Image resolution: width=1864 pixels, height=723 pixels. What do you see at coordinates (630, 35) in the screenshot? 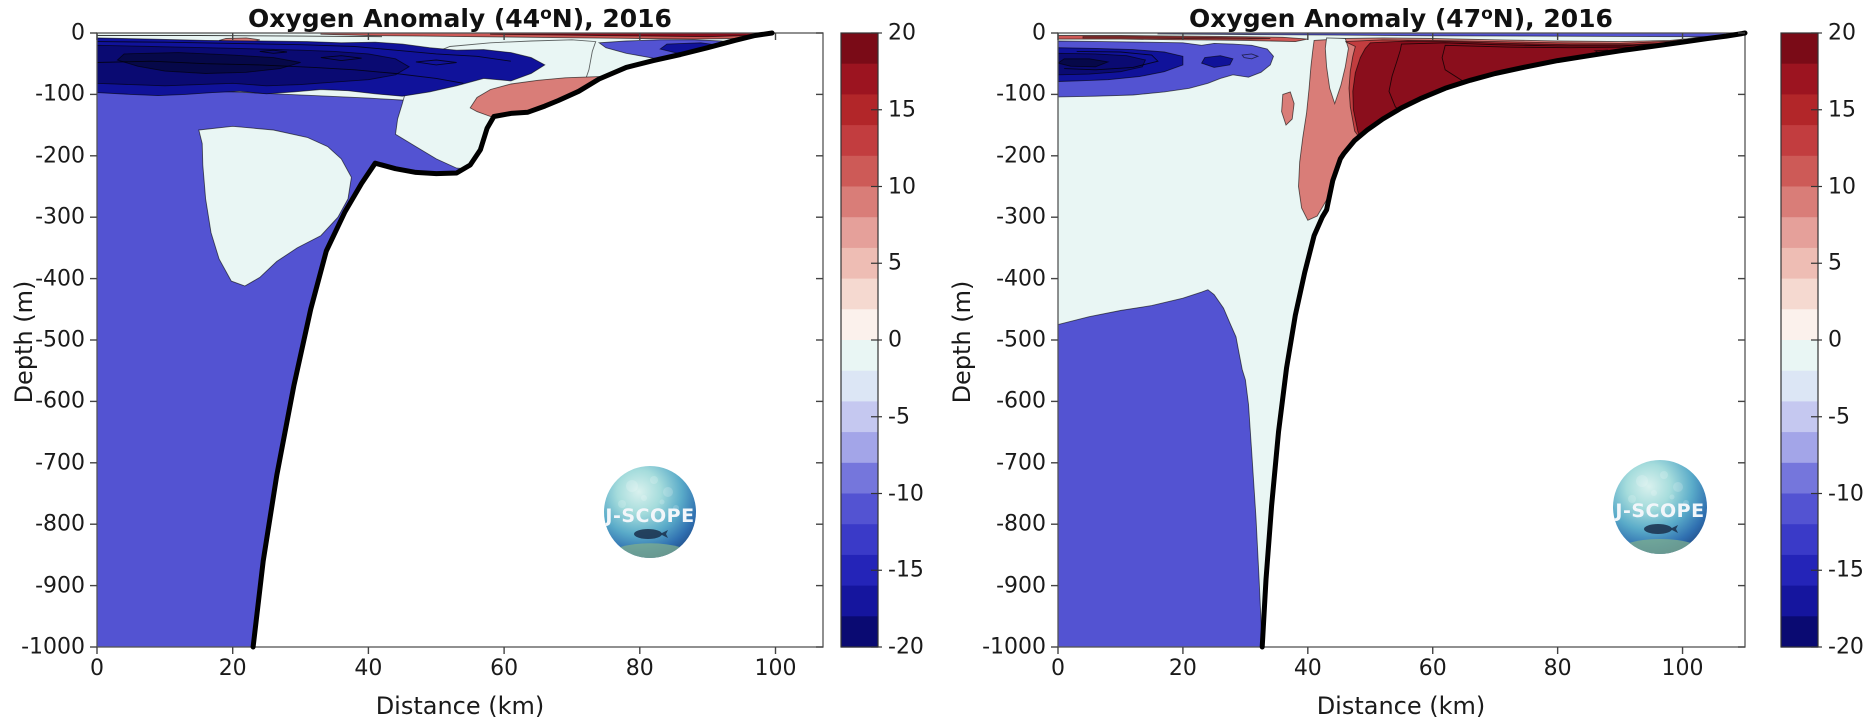
I see `region-surface-darkred-strip` at bounding box center [630, 35].